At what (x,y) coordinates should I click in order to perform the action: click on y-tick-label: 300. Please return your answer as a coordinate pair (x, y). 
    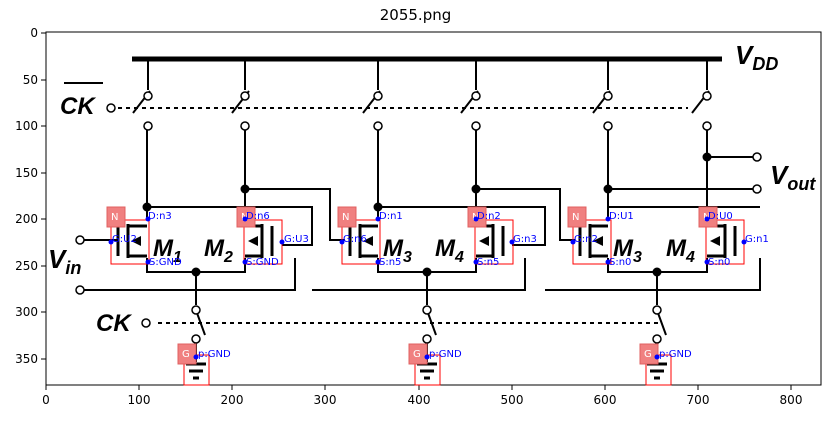
    Looking at the image, I should click on (26, 312).